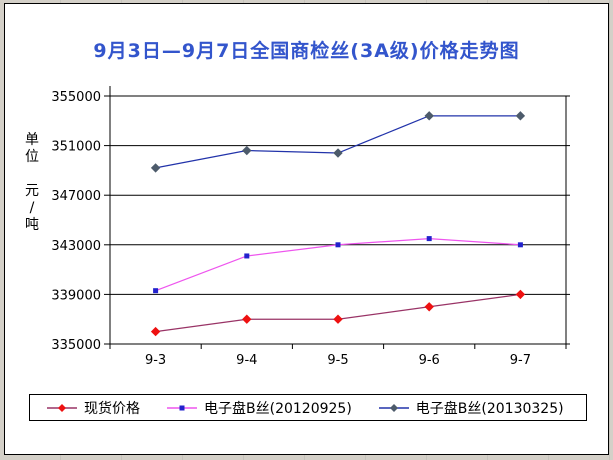  Describe the element at coordinates (32, 182) in the screenshot. I see `y-axis-title: 单 位 元 / 吨` at that location.